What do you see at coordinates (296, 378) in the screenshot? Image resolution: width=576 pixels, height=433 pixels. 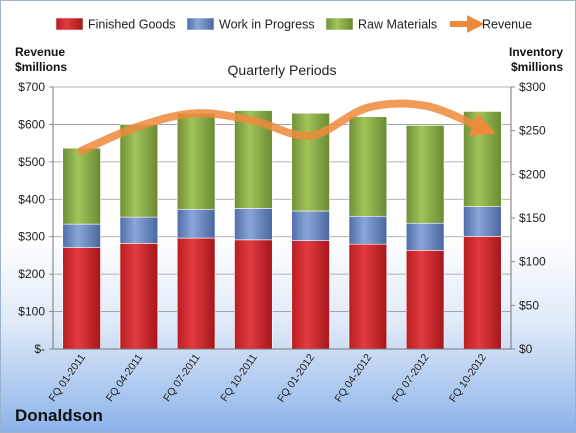 I see `category-label: FQ 01-2012` at bounding box center [296, 378].